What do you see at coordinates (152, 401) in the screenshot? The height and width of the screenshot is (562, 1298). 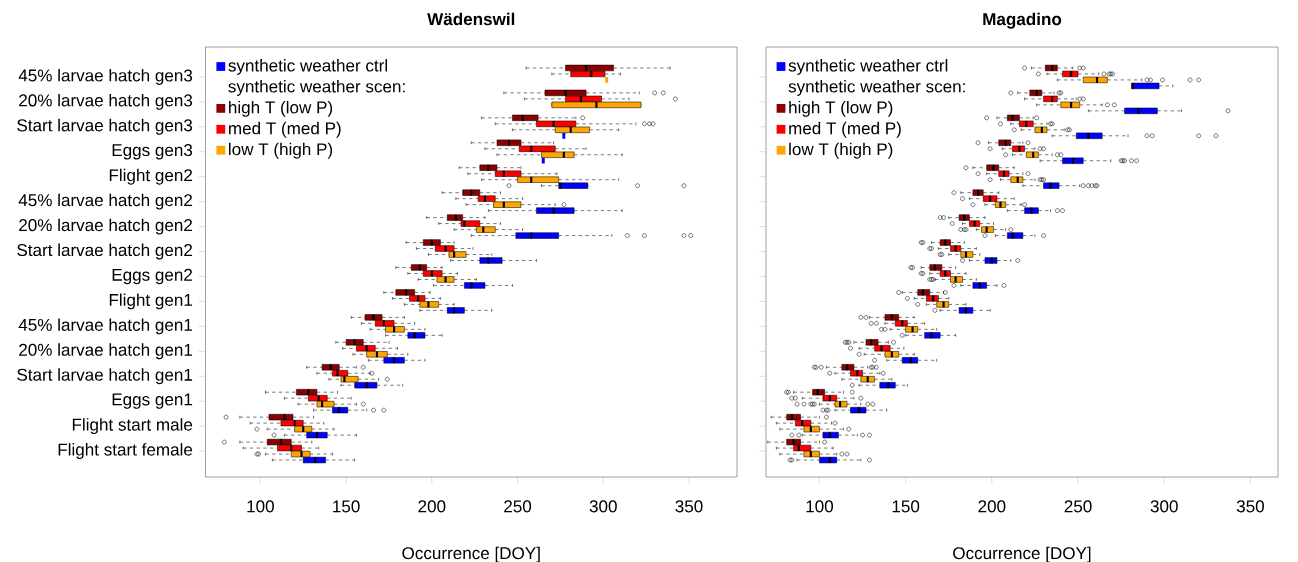 I see `y-tick-label: Eggs gen1` at bounding box center [152, 401].